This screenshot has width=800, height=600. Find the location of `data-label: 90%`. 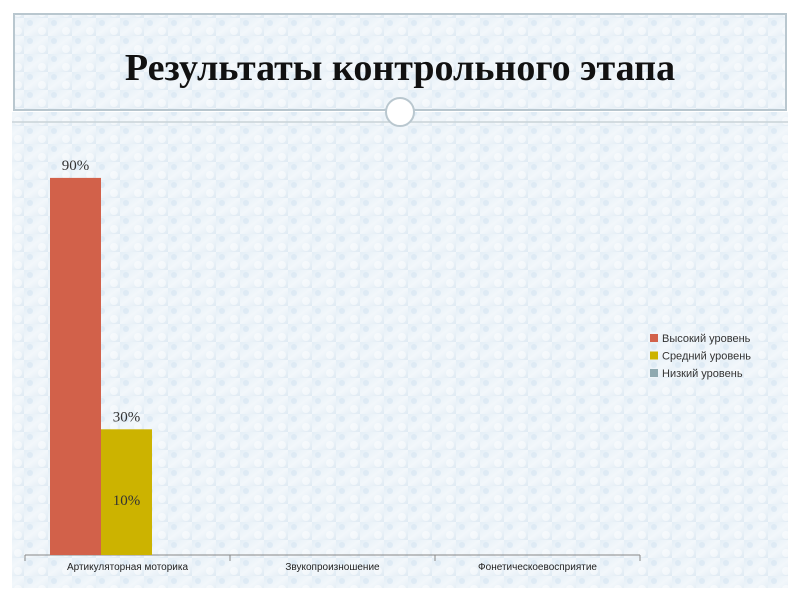

data-label: 90% is located at coordinates (76, 166).